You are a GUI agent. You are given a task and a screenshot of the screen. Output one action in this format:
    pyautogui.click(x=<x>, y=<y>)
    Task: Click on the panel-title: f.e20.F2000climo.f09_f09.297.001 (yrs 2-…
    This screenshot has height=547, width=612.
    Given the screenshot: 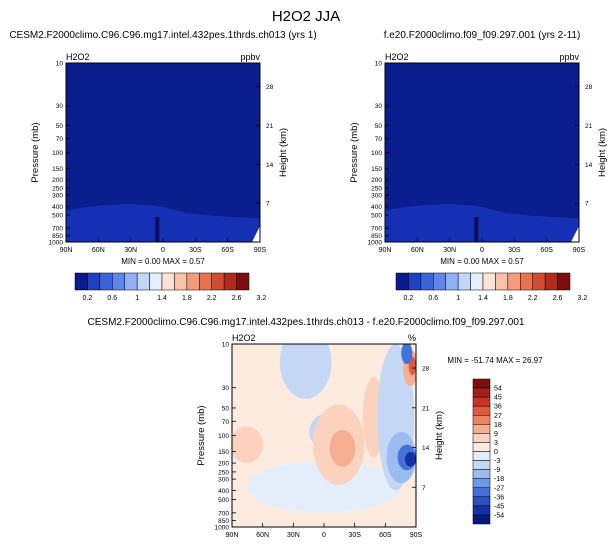 What is the action you would take?
    pyautogui.click(x=482, y=35)
    